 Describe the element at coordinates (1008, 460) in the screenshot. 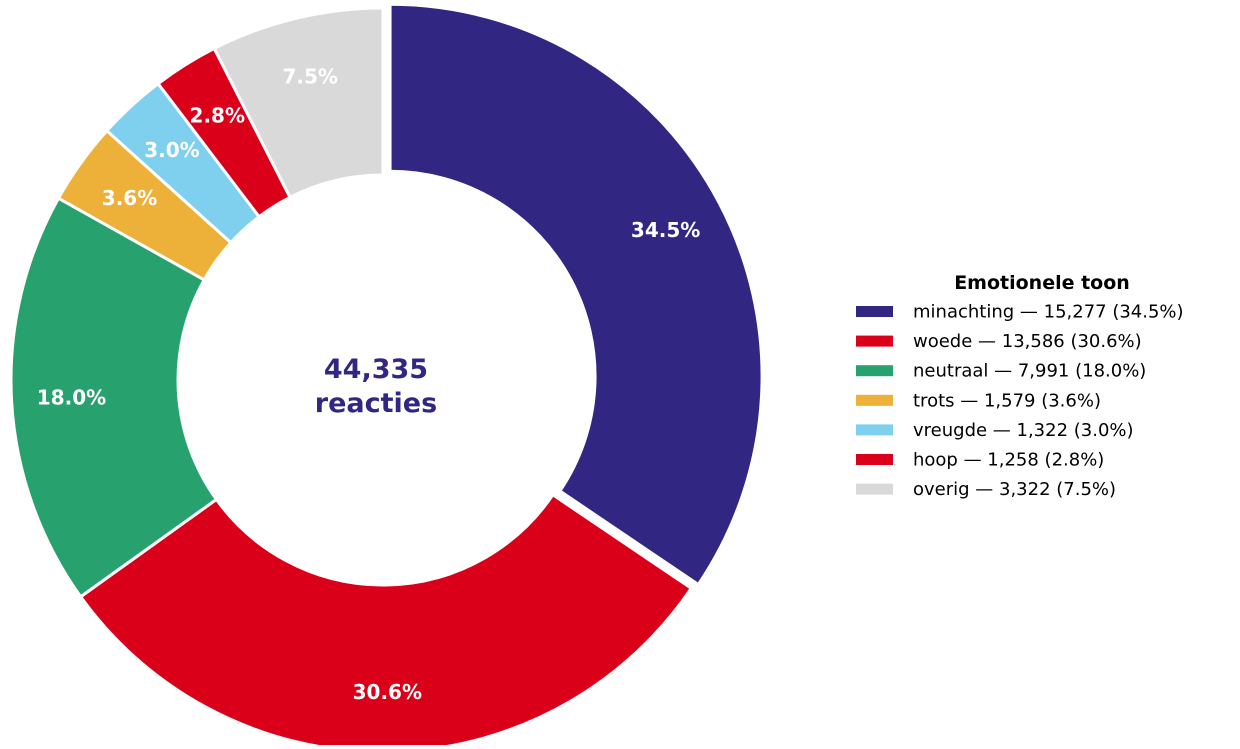

I see `legend-label-hoop: hoop — 1,258 (2.8%)` at that location.